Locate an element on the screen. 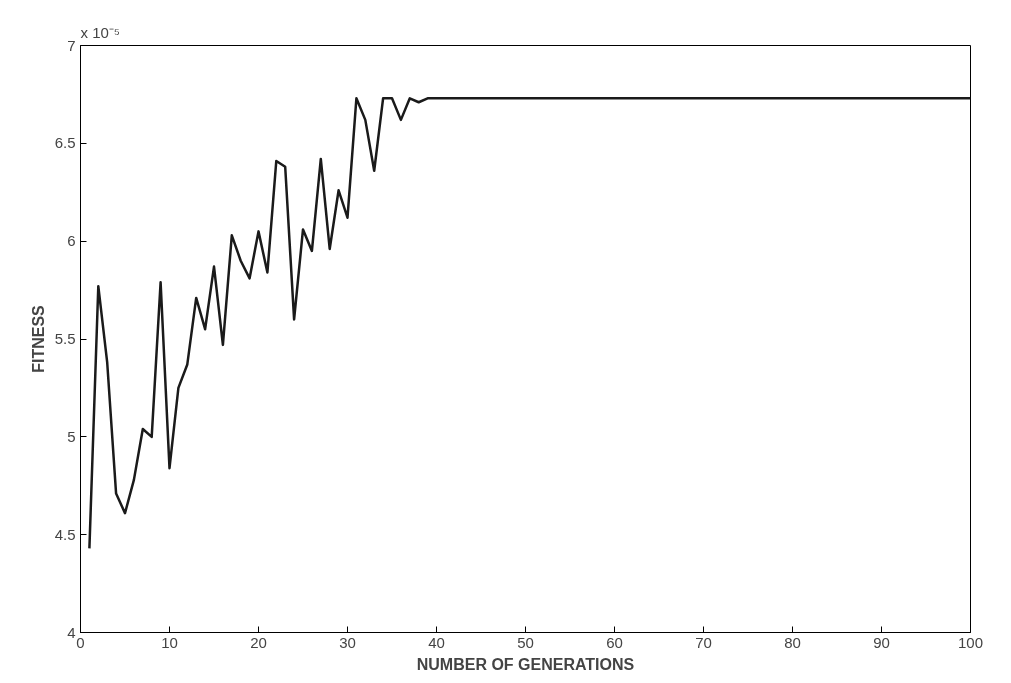  y-tick-label: 4 is located at coordinates (71, 632).